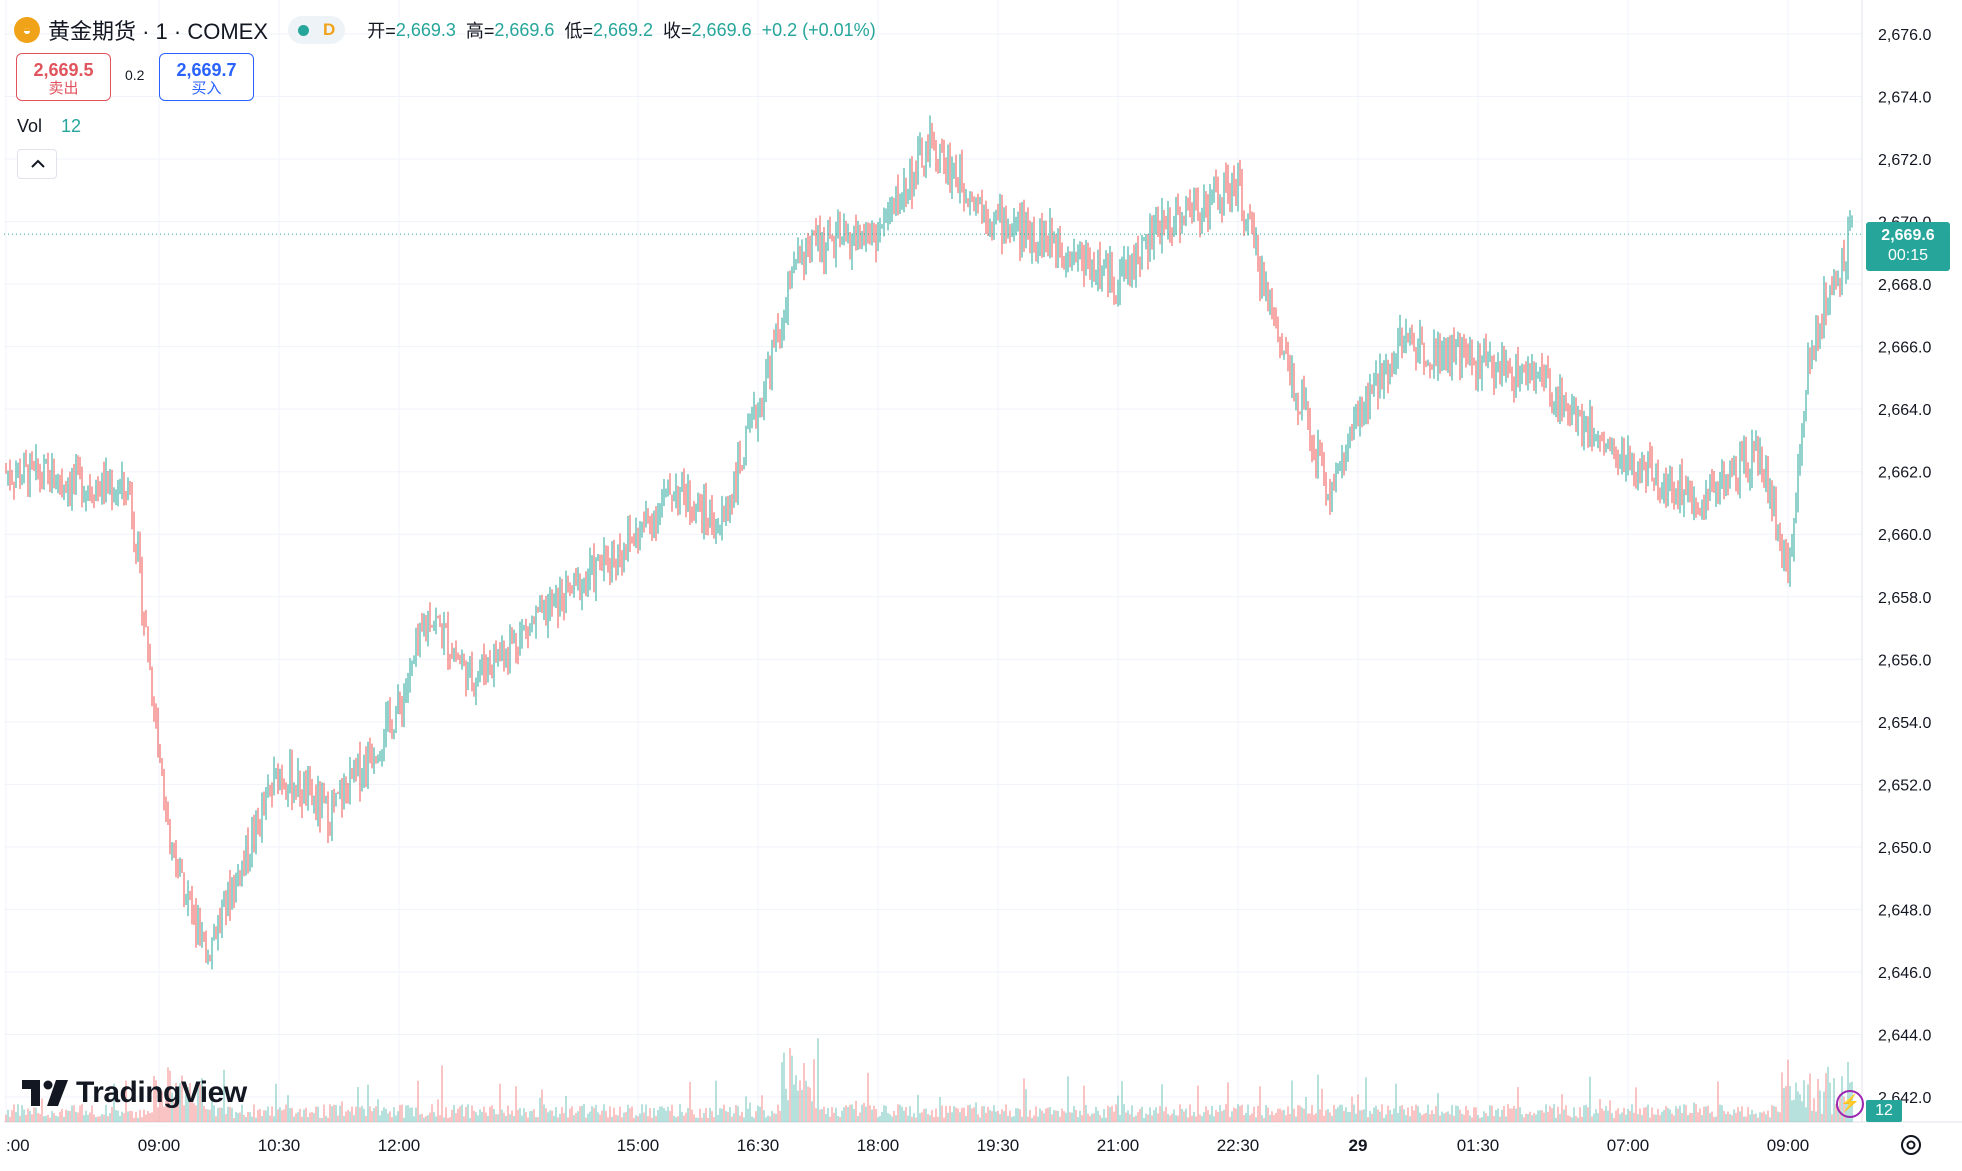  Describe the element at coordinates (677, 31) in the screenshot. I see `close-label: 收=` at that location.